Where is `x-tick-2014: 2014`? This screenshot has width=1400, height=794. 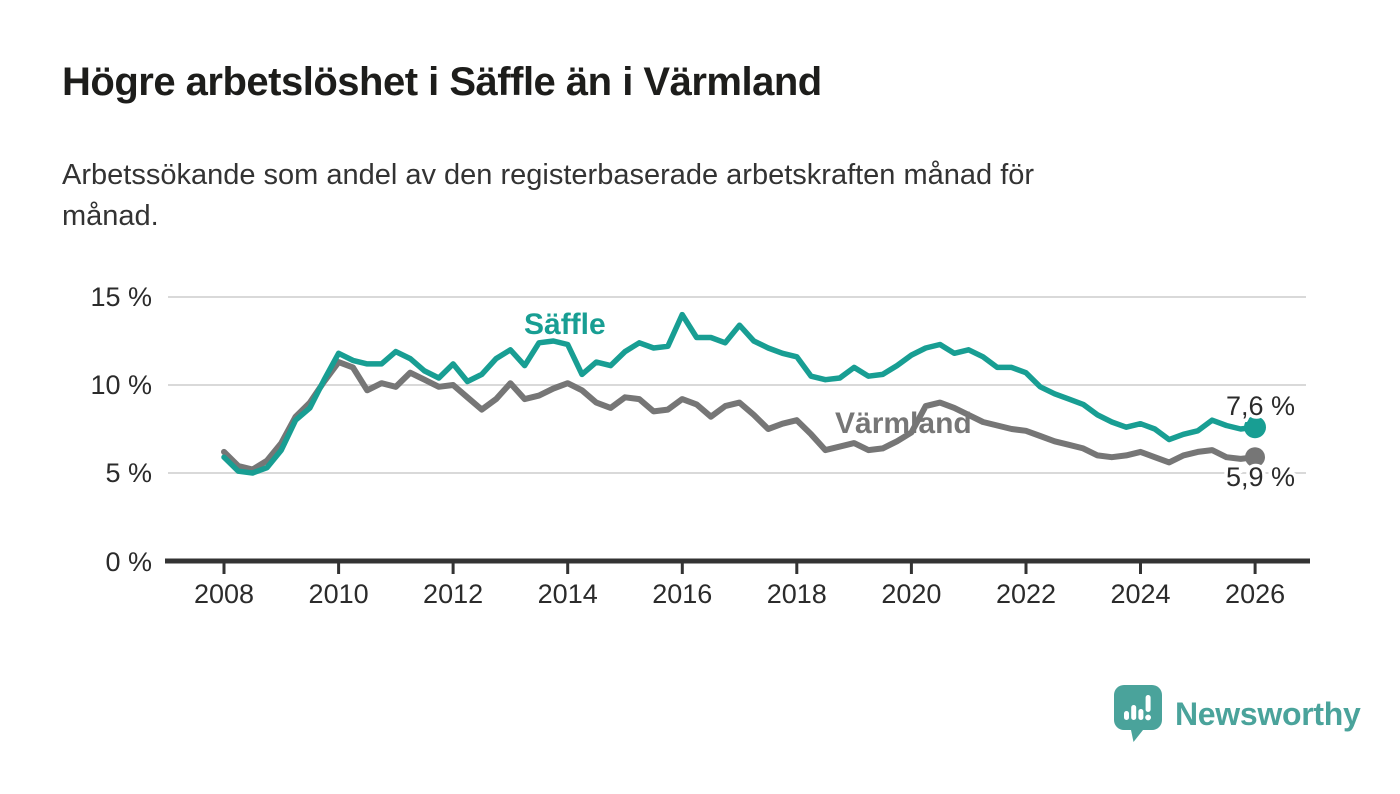
x-tick-2014: 2014 is located at coordinates (568, 594).